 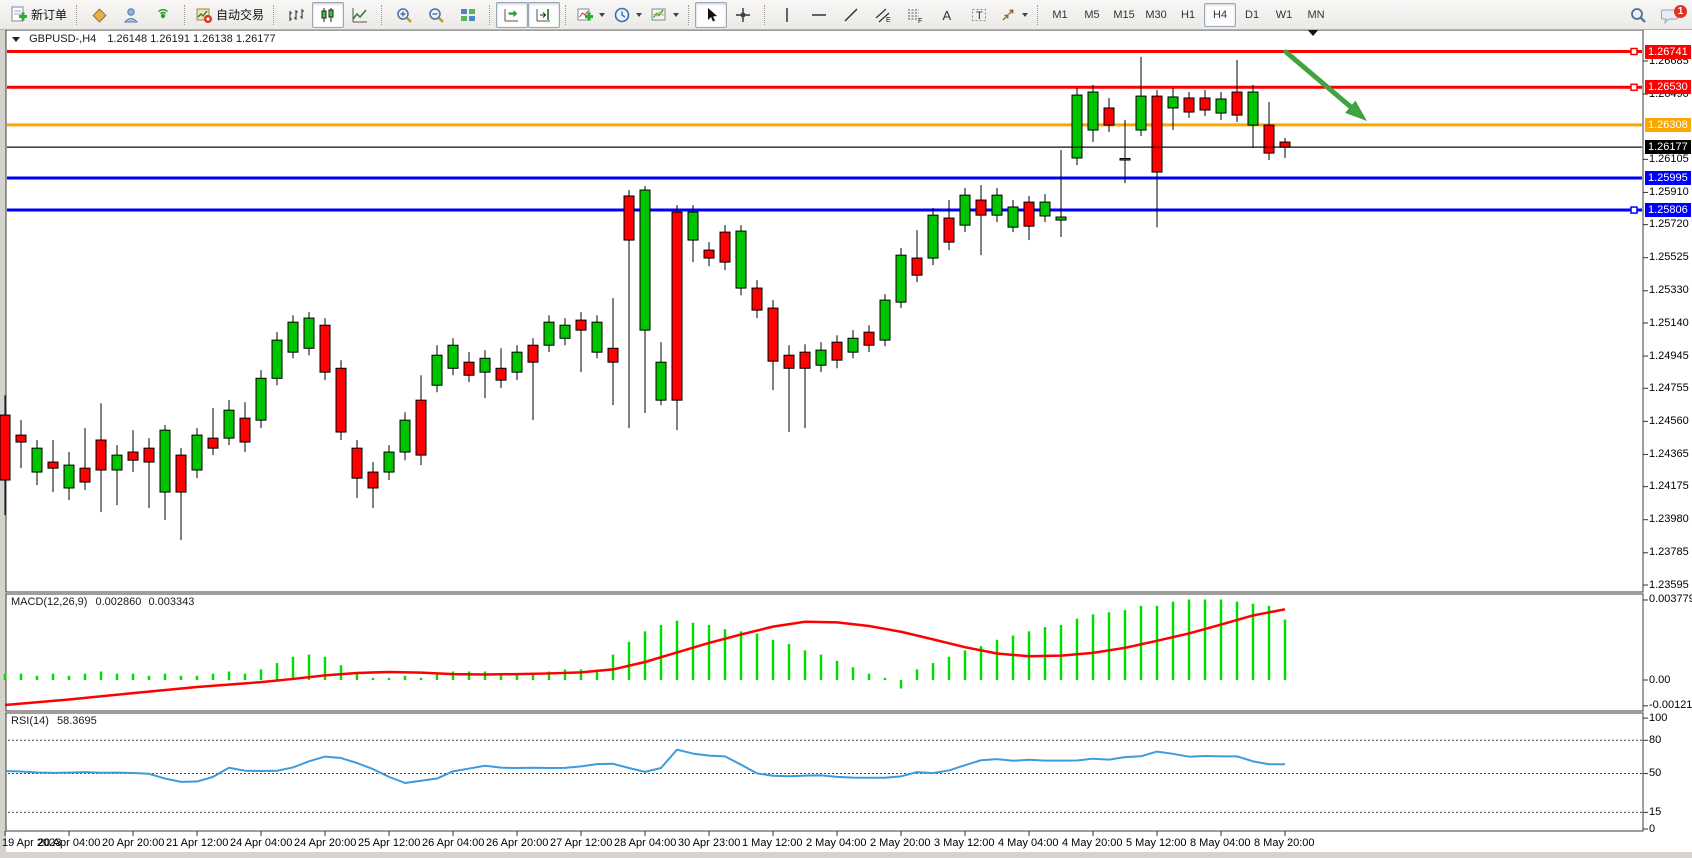 I want to click on price-axis-tick: 1.25910, so click(x=1669, y=191).